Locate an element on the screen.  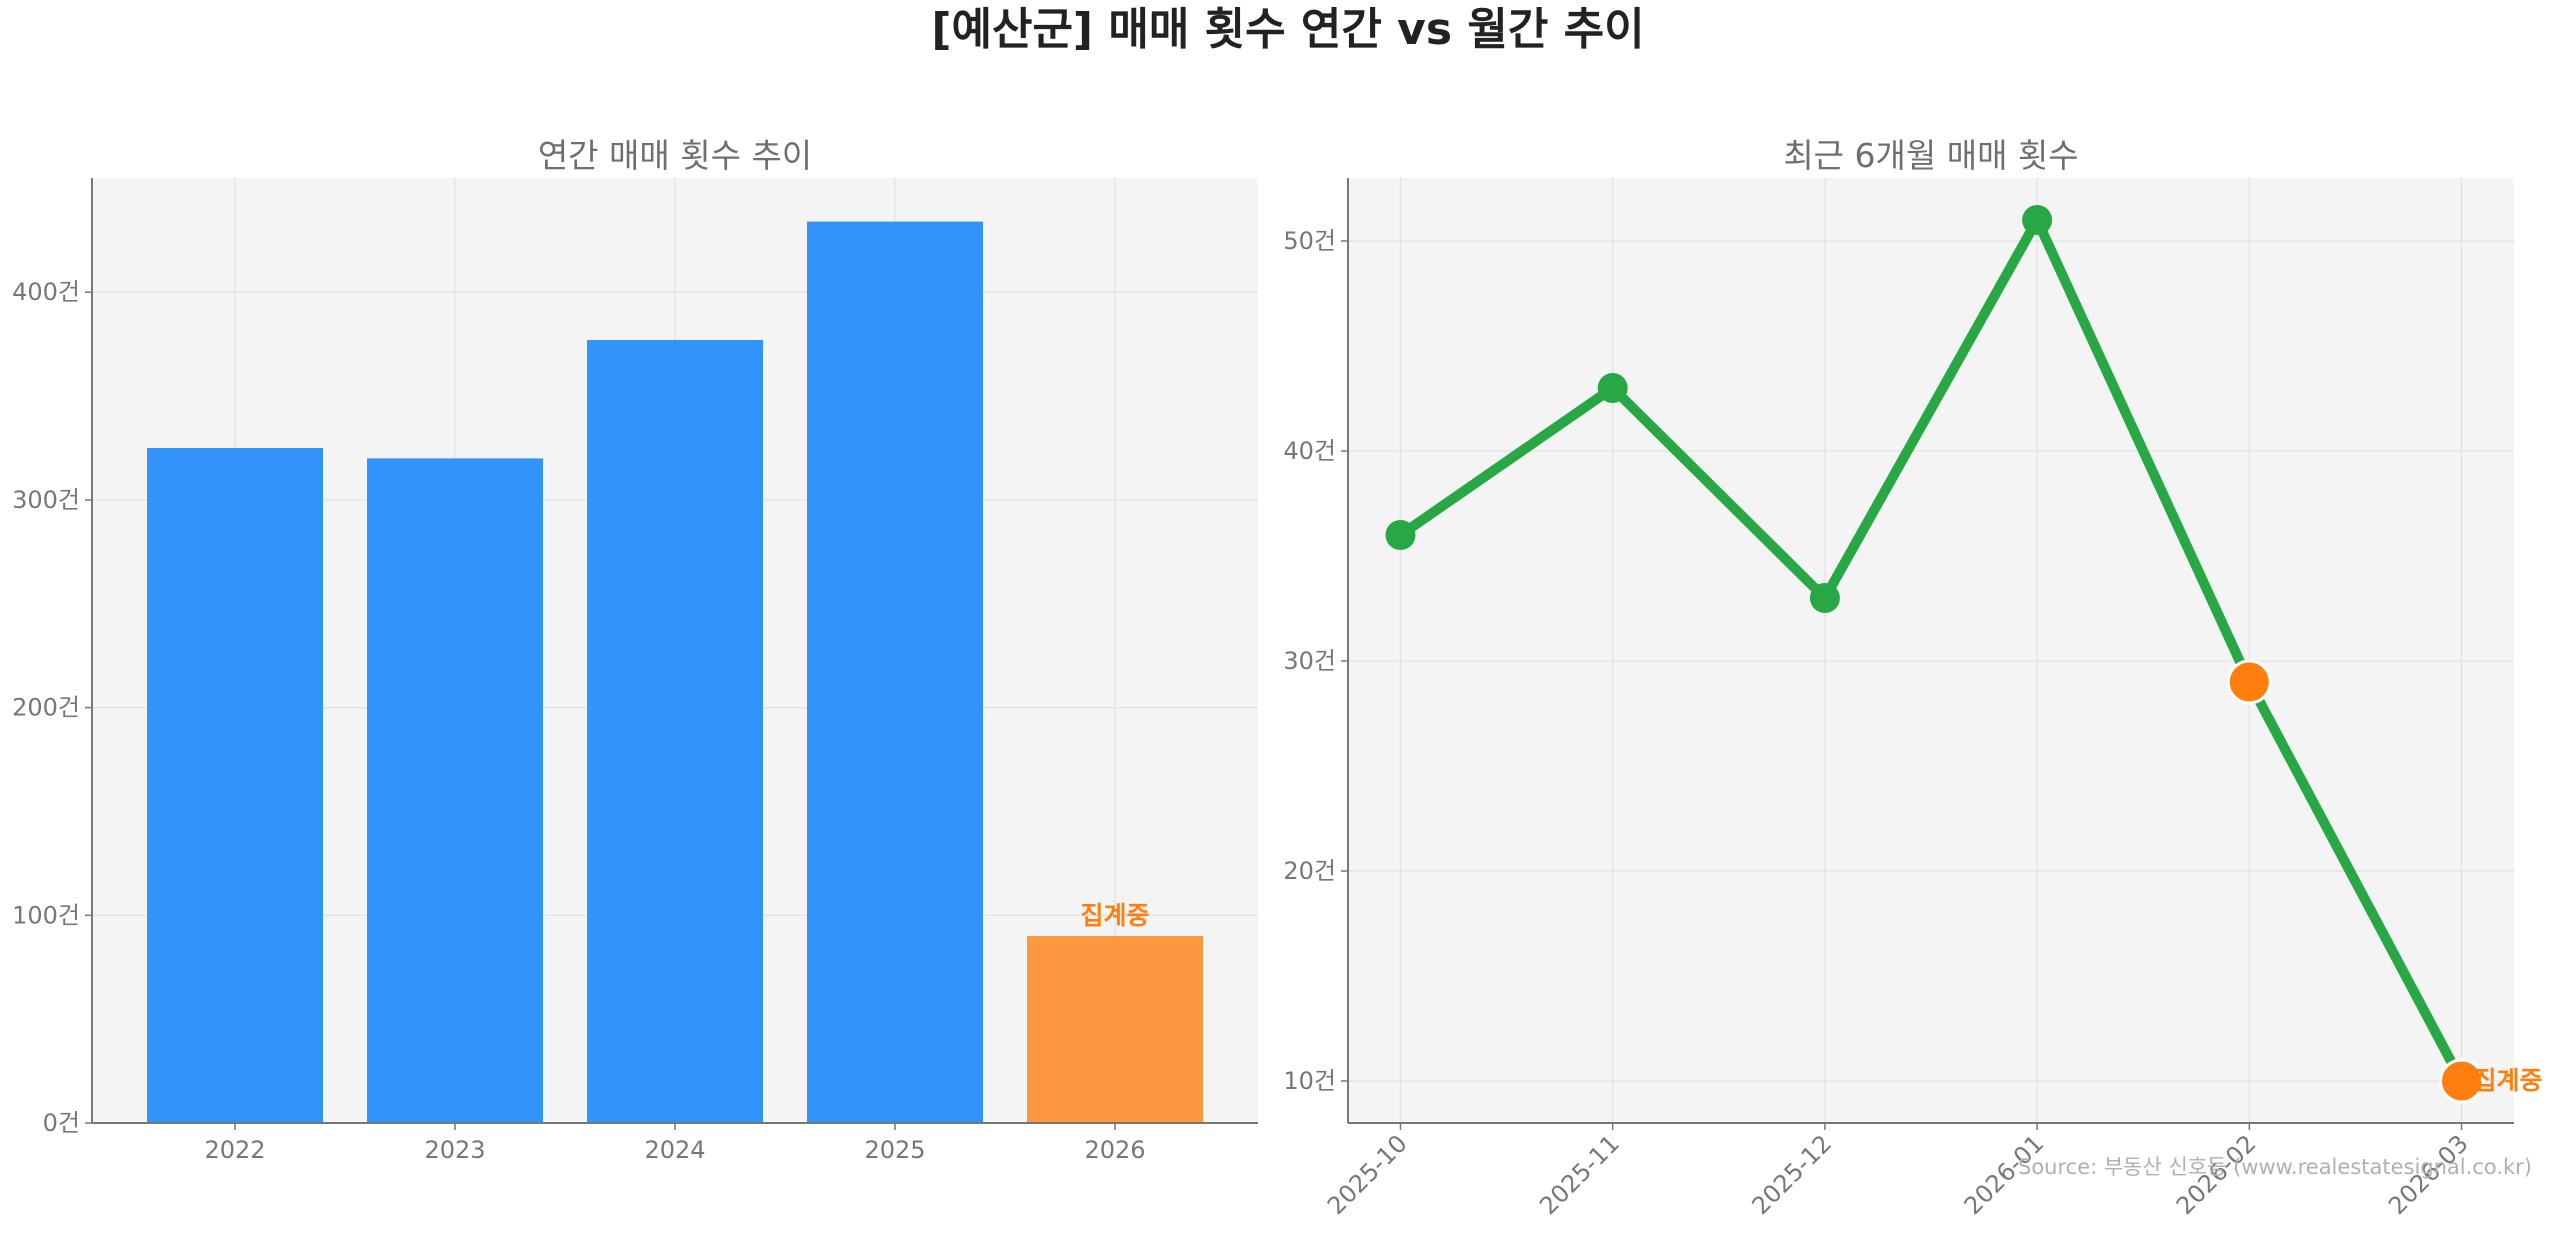
figure-title: [예산군] 매매 횟수 연간 vs 월간 추이 is located at coordinates (1287, 29).